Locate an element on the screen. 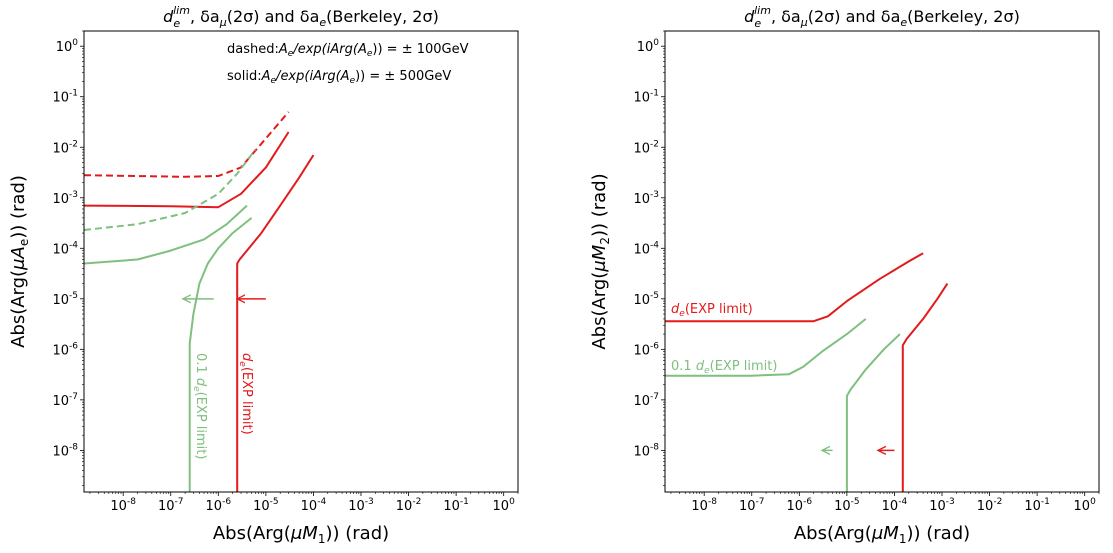 This screenshot has width=1113, height=553. x-tick-label: 10⁻¹ is located at coordinates (456, 505).